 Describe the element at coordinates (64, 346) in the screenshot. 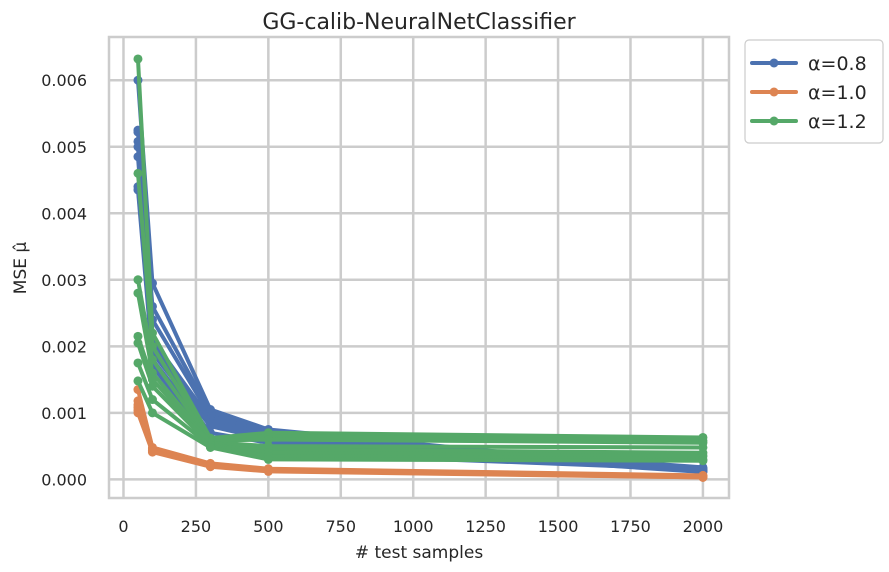

I see `y-tick-label: 0.002` at that location.